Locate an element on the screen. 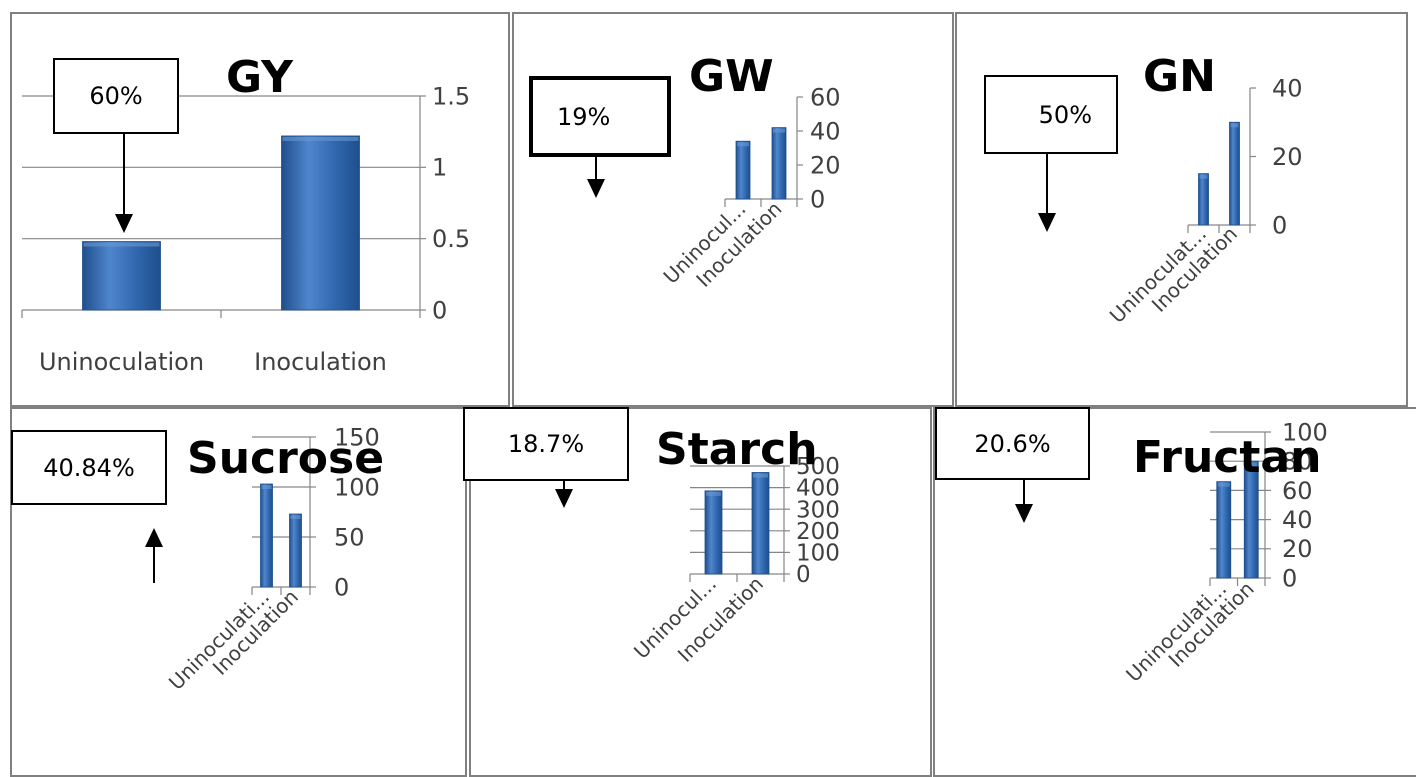  y-tick-label: 1 is located at coordinates (439, 168).